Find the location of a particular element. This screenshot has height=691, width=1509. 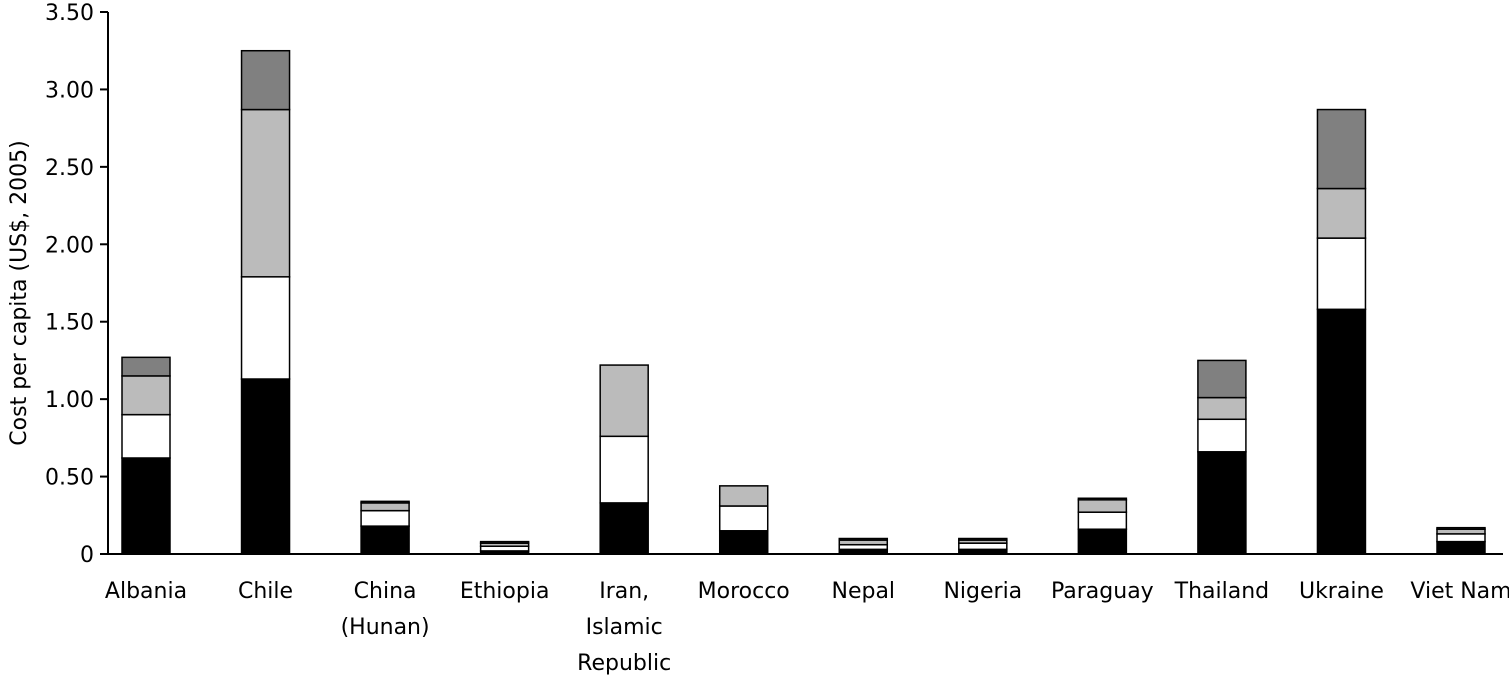

y-axis: 0 0.50 1.00 1.50 2.00 2.50 3.00 3.50 is located at coordinates (77, 284).